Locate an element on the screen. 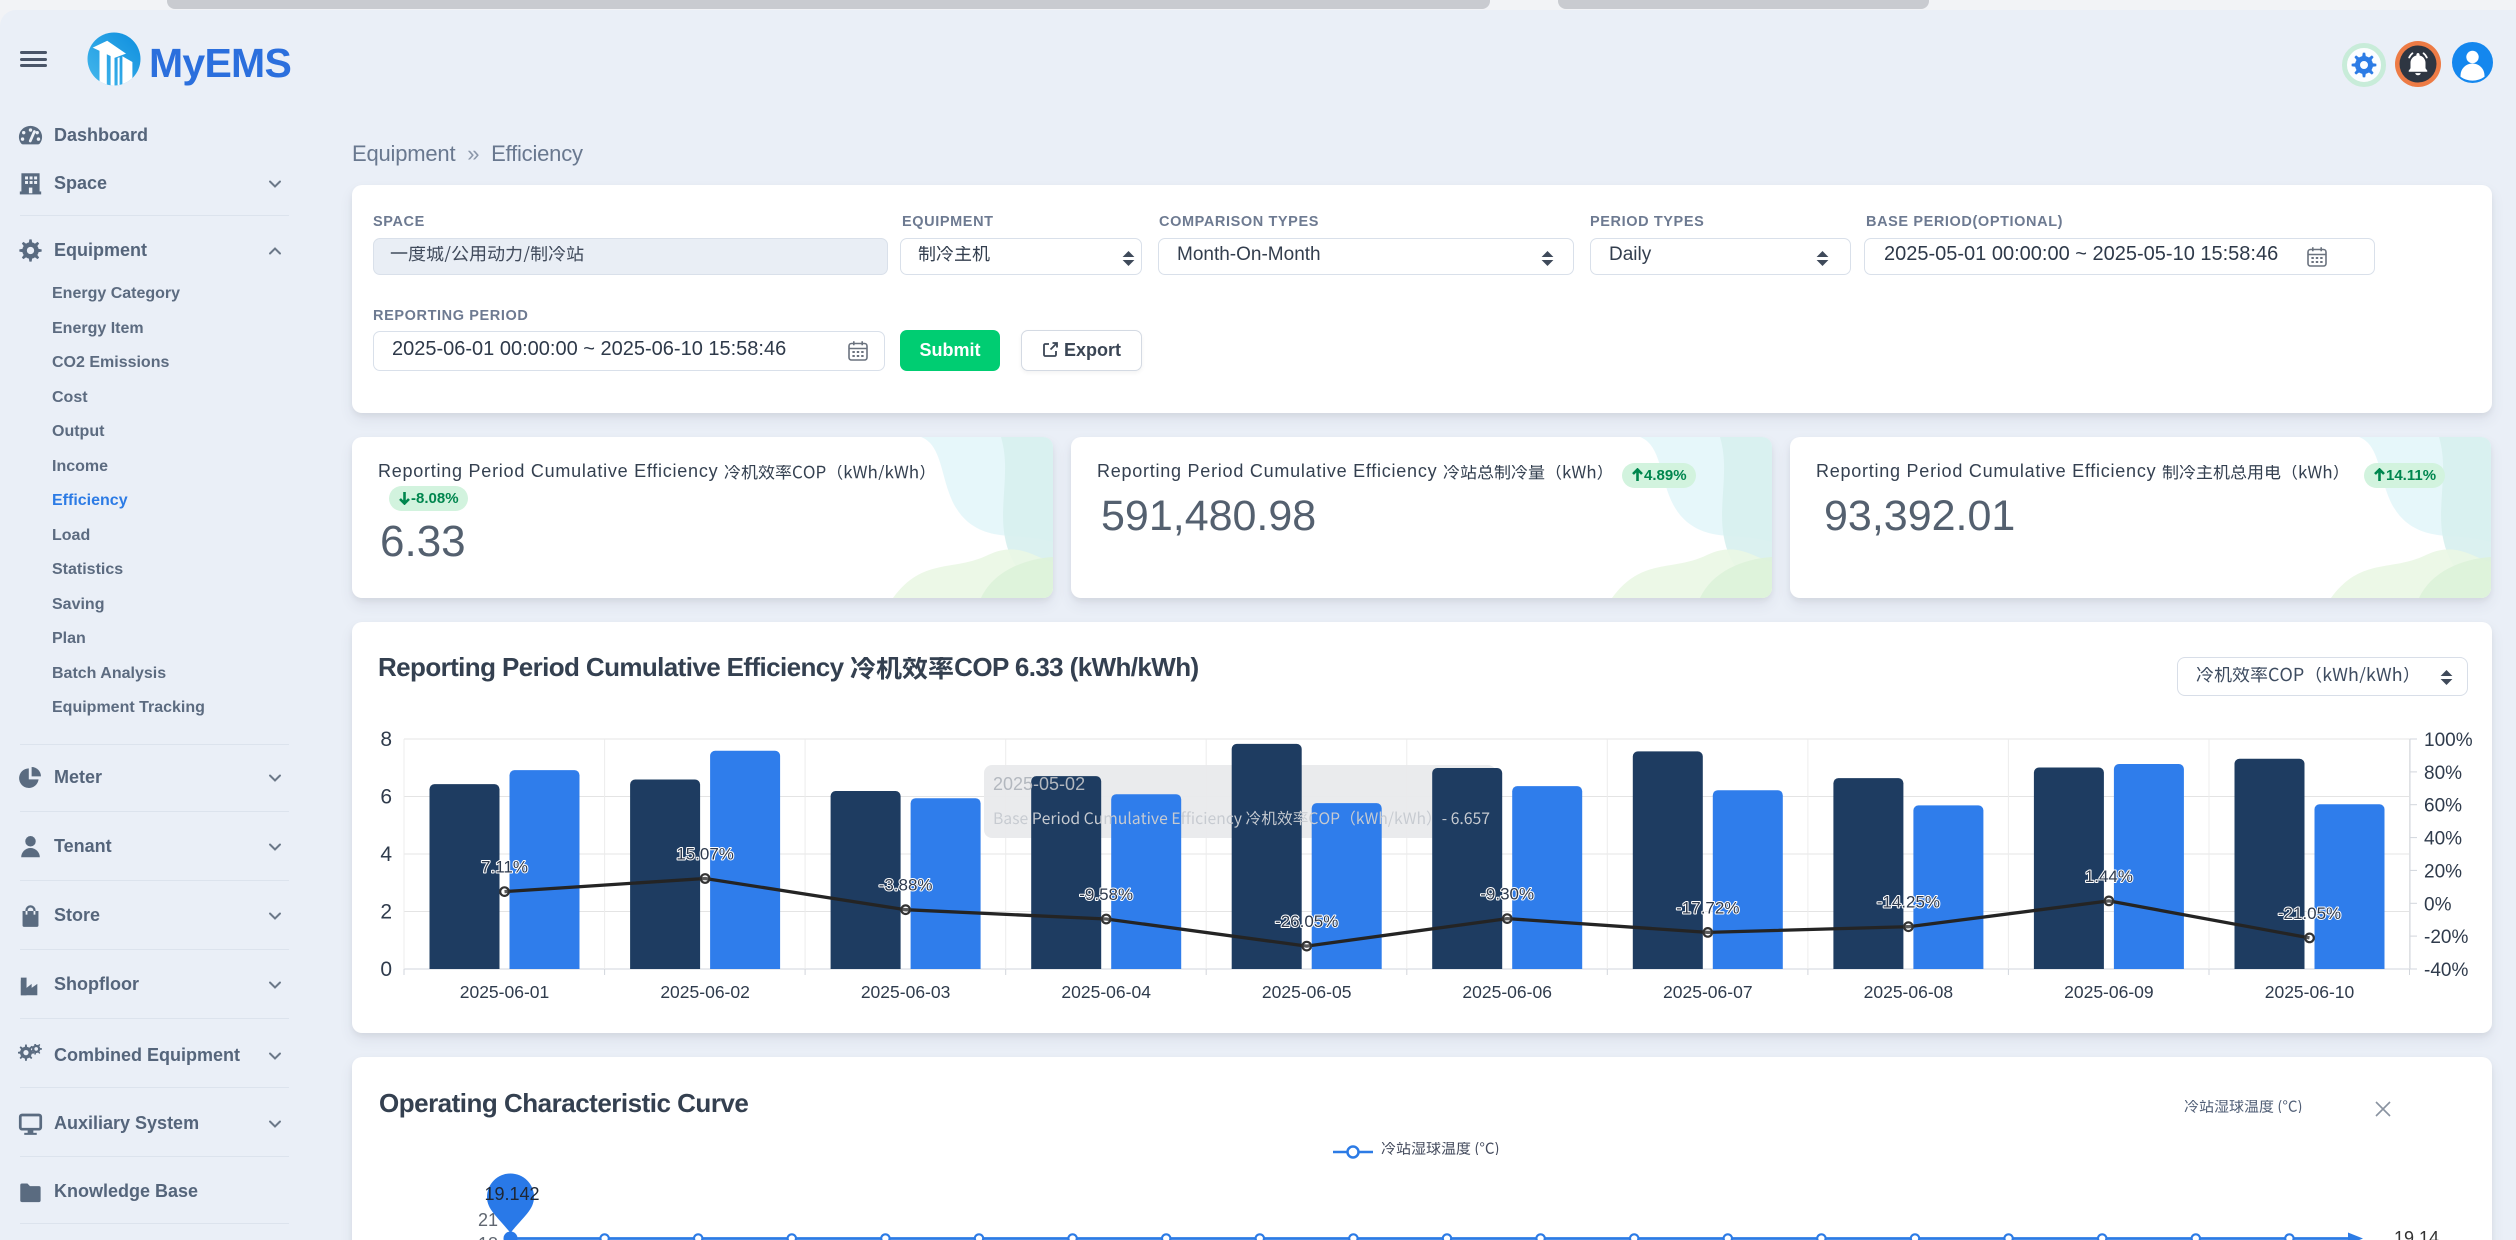  svg-text: 0% is located at coordinates (2438, 904).